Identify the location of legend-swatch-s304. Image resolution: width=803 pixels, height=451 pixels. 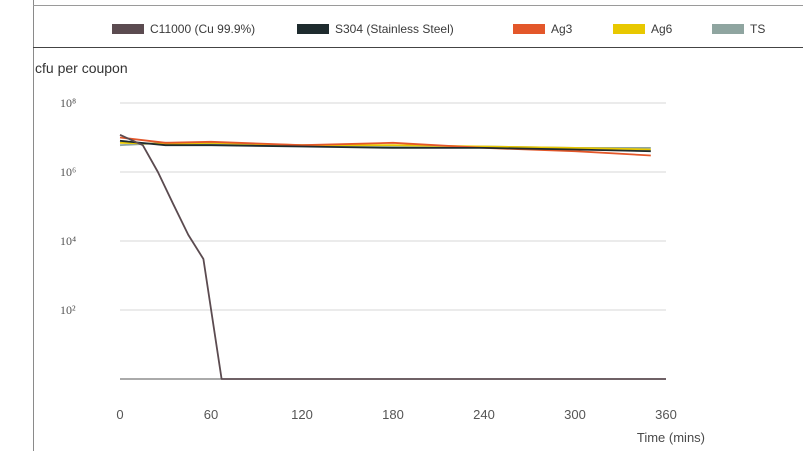
(313, 29).